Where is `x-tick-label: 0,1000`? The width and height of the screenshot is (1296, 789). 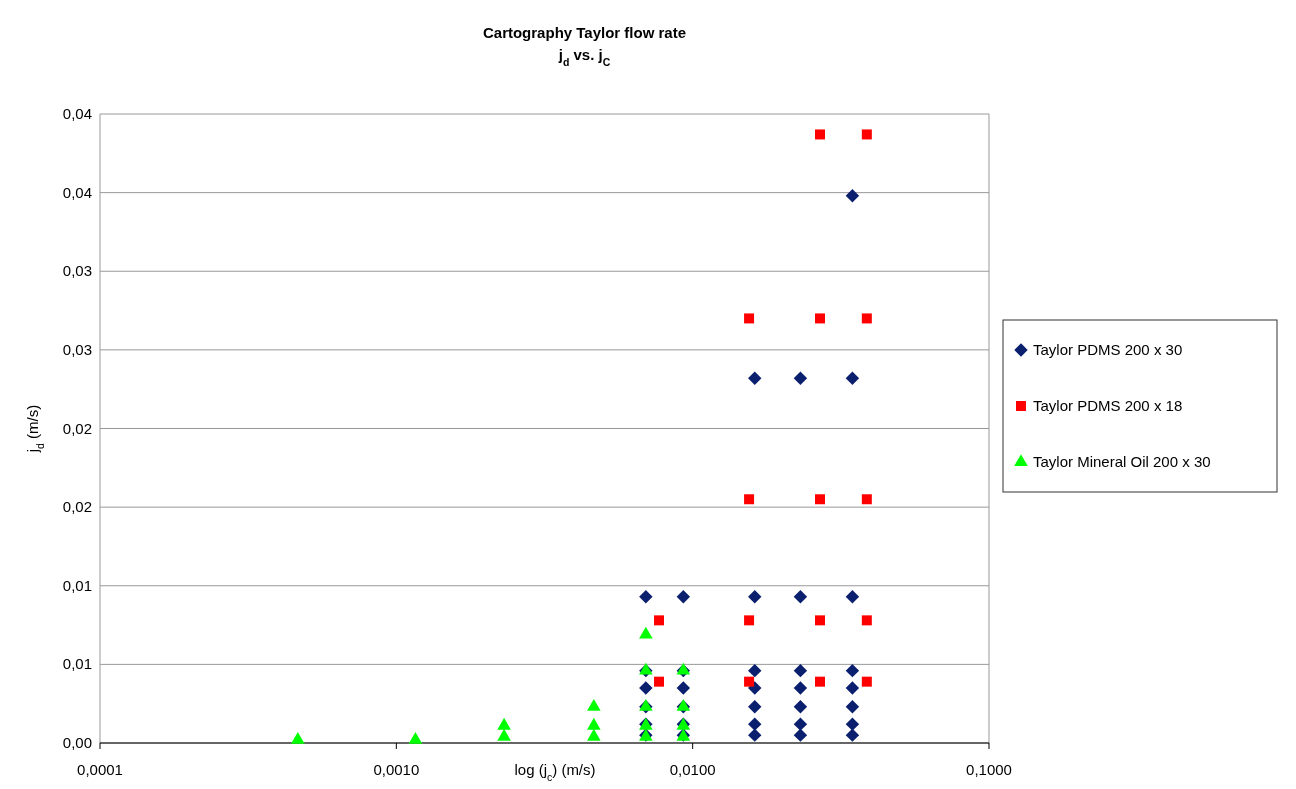
x-tick-label: 0,1000 is located at coordinates (989, 769).